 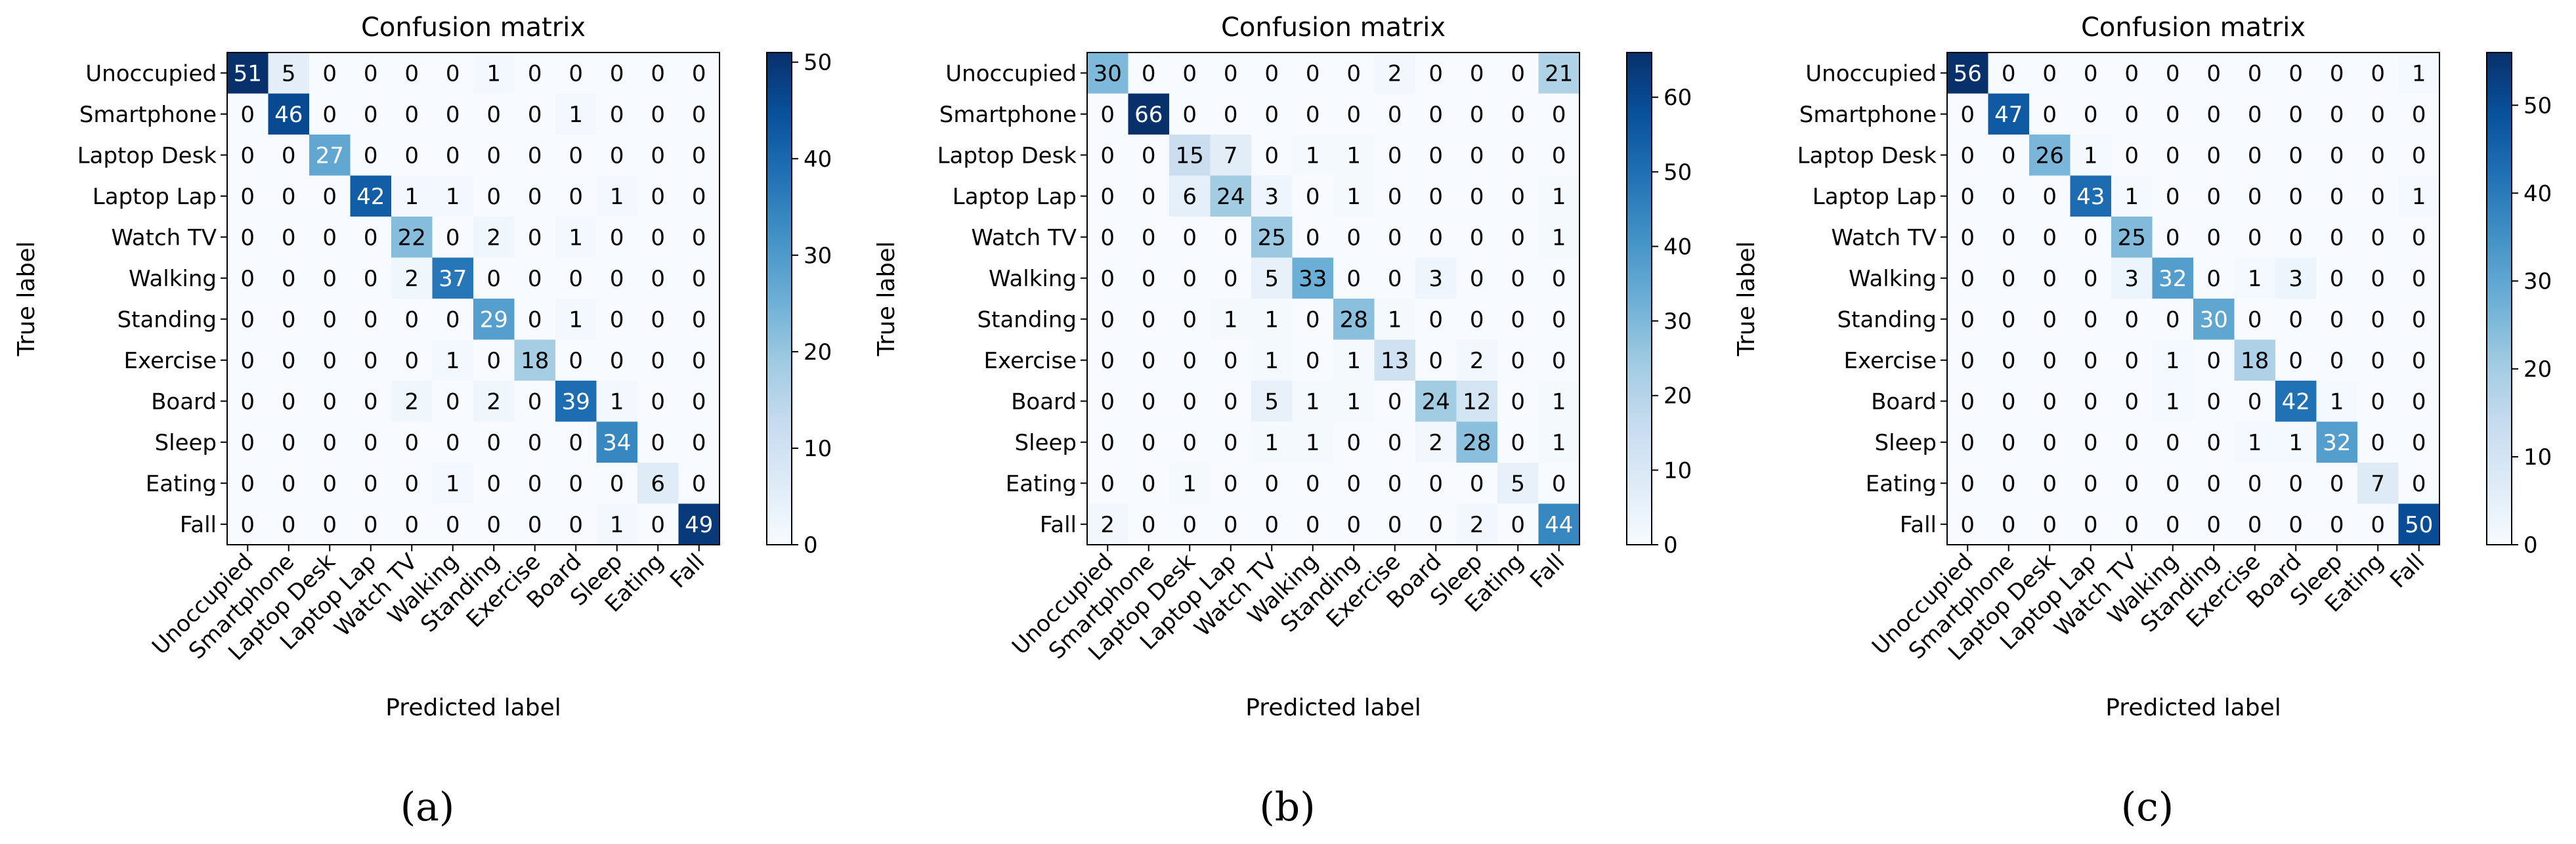 What do you see at coordinates (151, 73) in the screenshot?
I see `y-tick-label: Unoccupied` at bounding box center [151, 73].